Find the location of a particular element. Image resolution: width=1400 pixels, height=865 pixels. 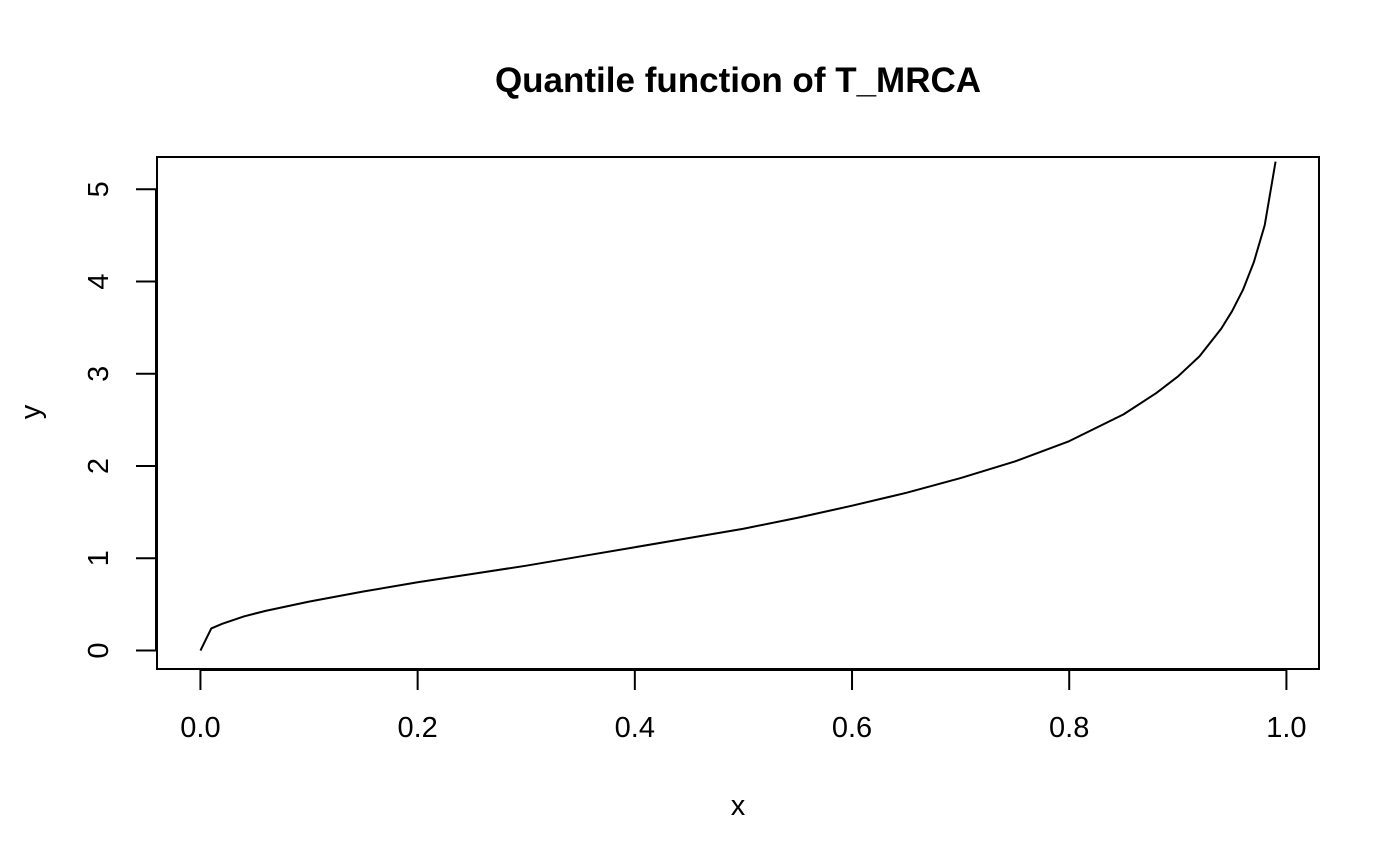

y-tick-label: 4 is located at coordinates (99, 281).